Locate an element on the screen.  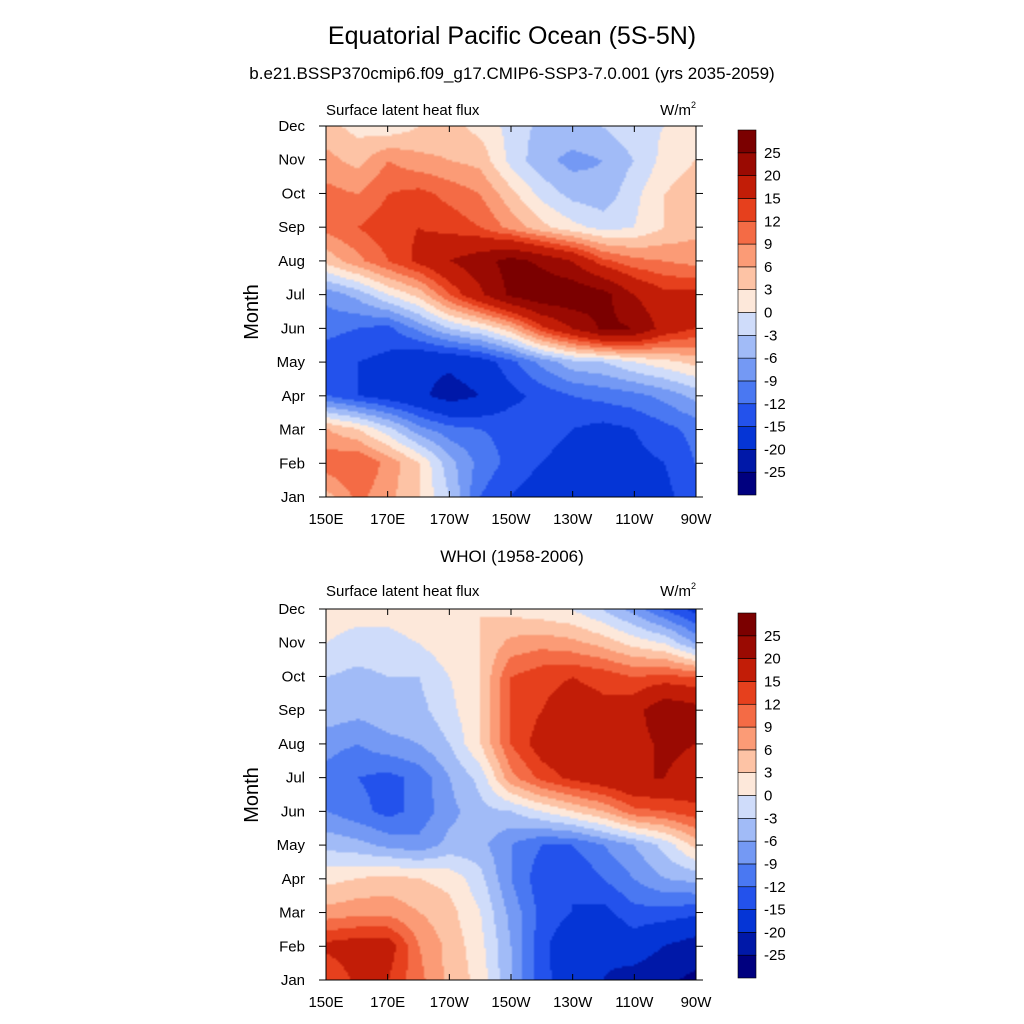
panel-2-title: WHOI (1958-2006) is located at coordinates (512, 556).